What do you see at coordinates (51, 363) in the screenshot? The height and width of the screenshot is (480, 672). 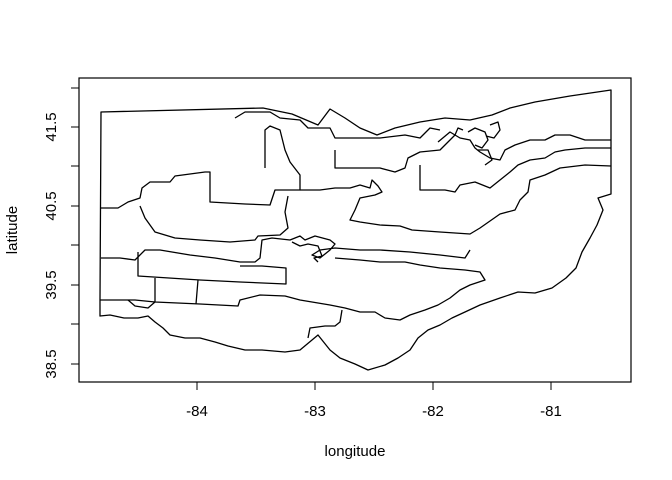 I see `y-tick-label: 38.5` at bounding box center [51, 363].